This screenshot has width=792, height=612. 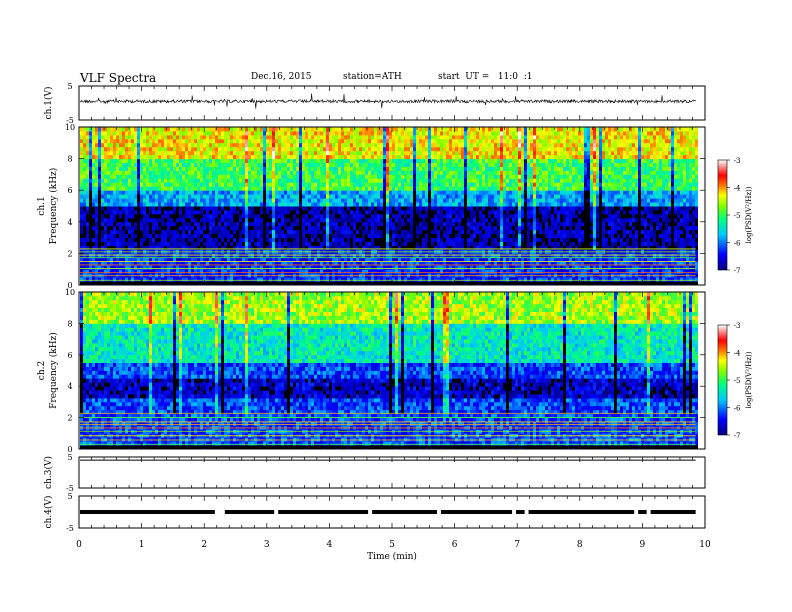 I want to click on ch4-ylabel: ch.4(V), so click(x=48, y=512).